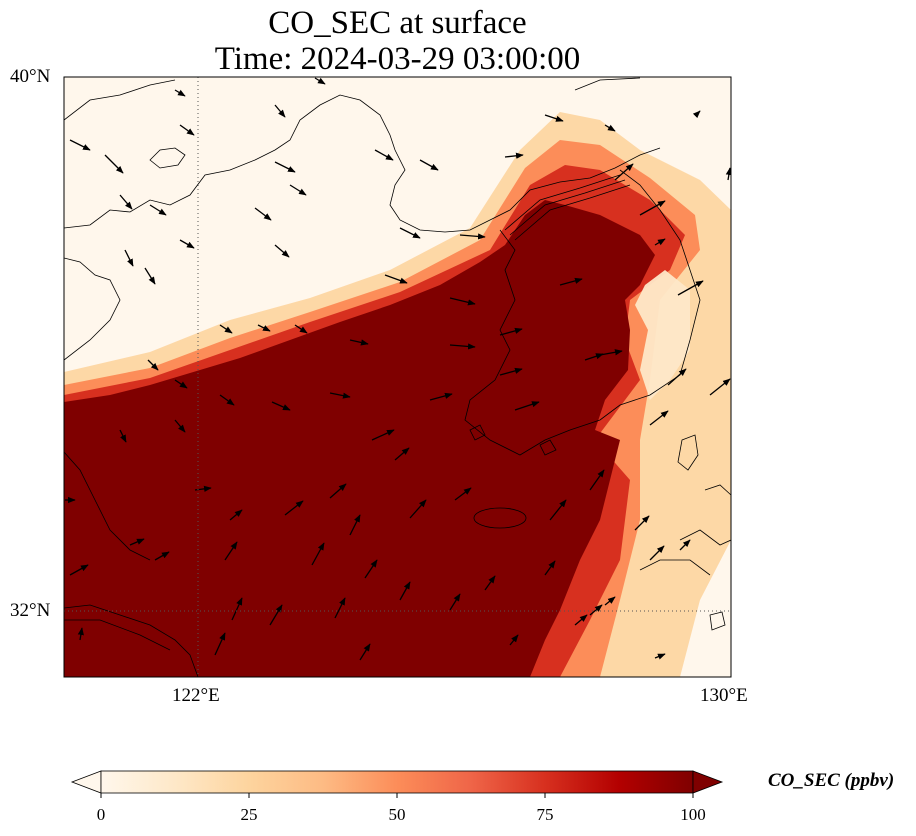 The height and width of the screenshot is (836, 916). Describe the element at coordinates (101, 814) in the screenshot. I see `colorbar-tick-label: 0` at that location.